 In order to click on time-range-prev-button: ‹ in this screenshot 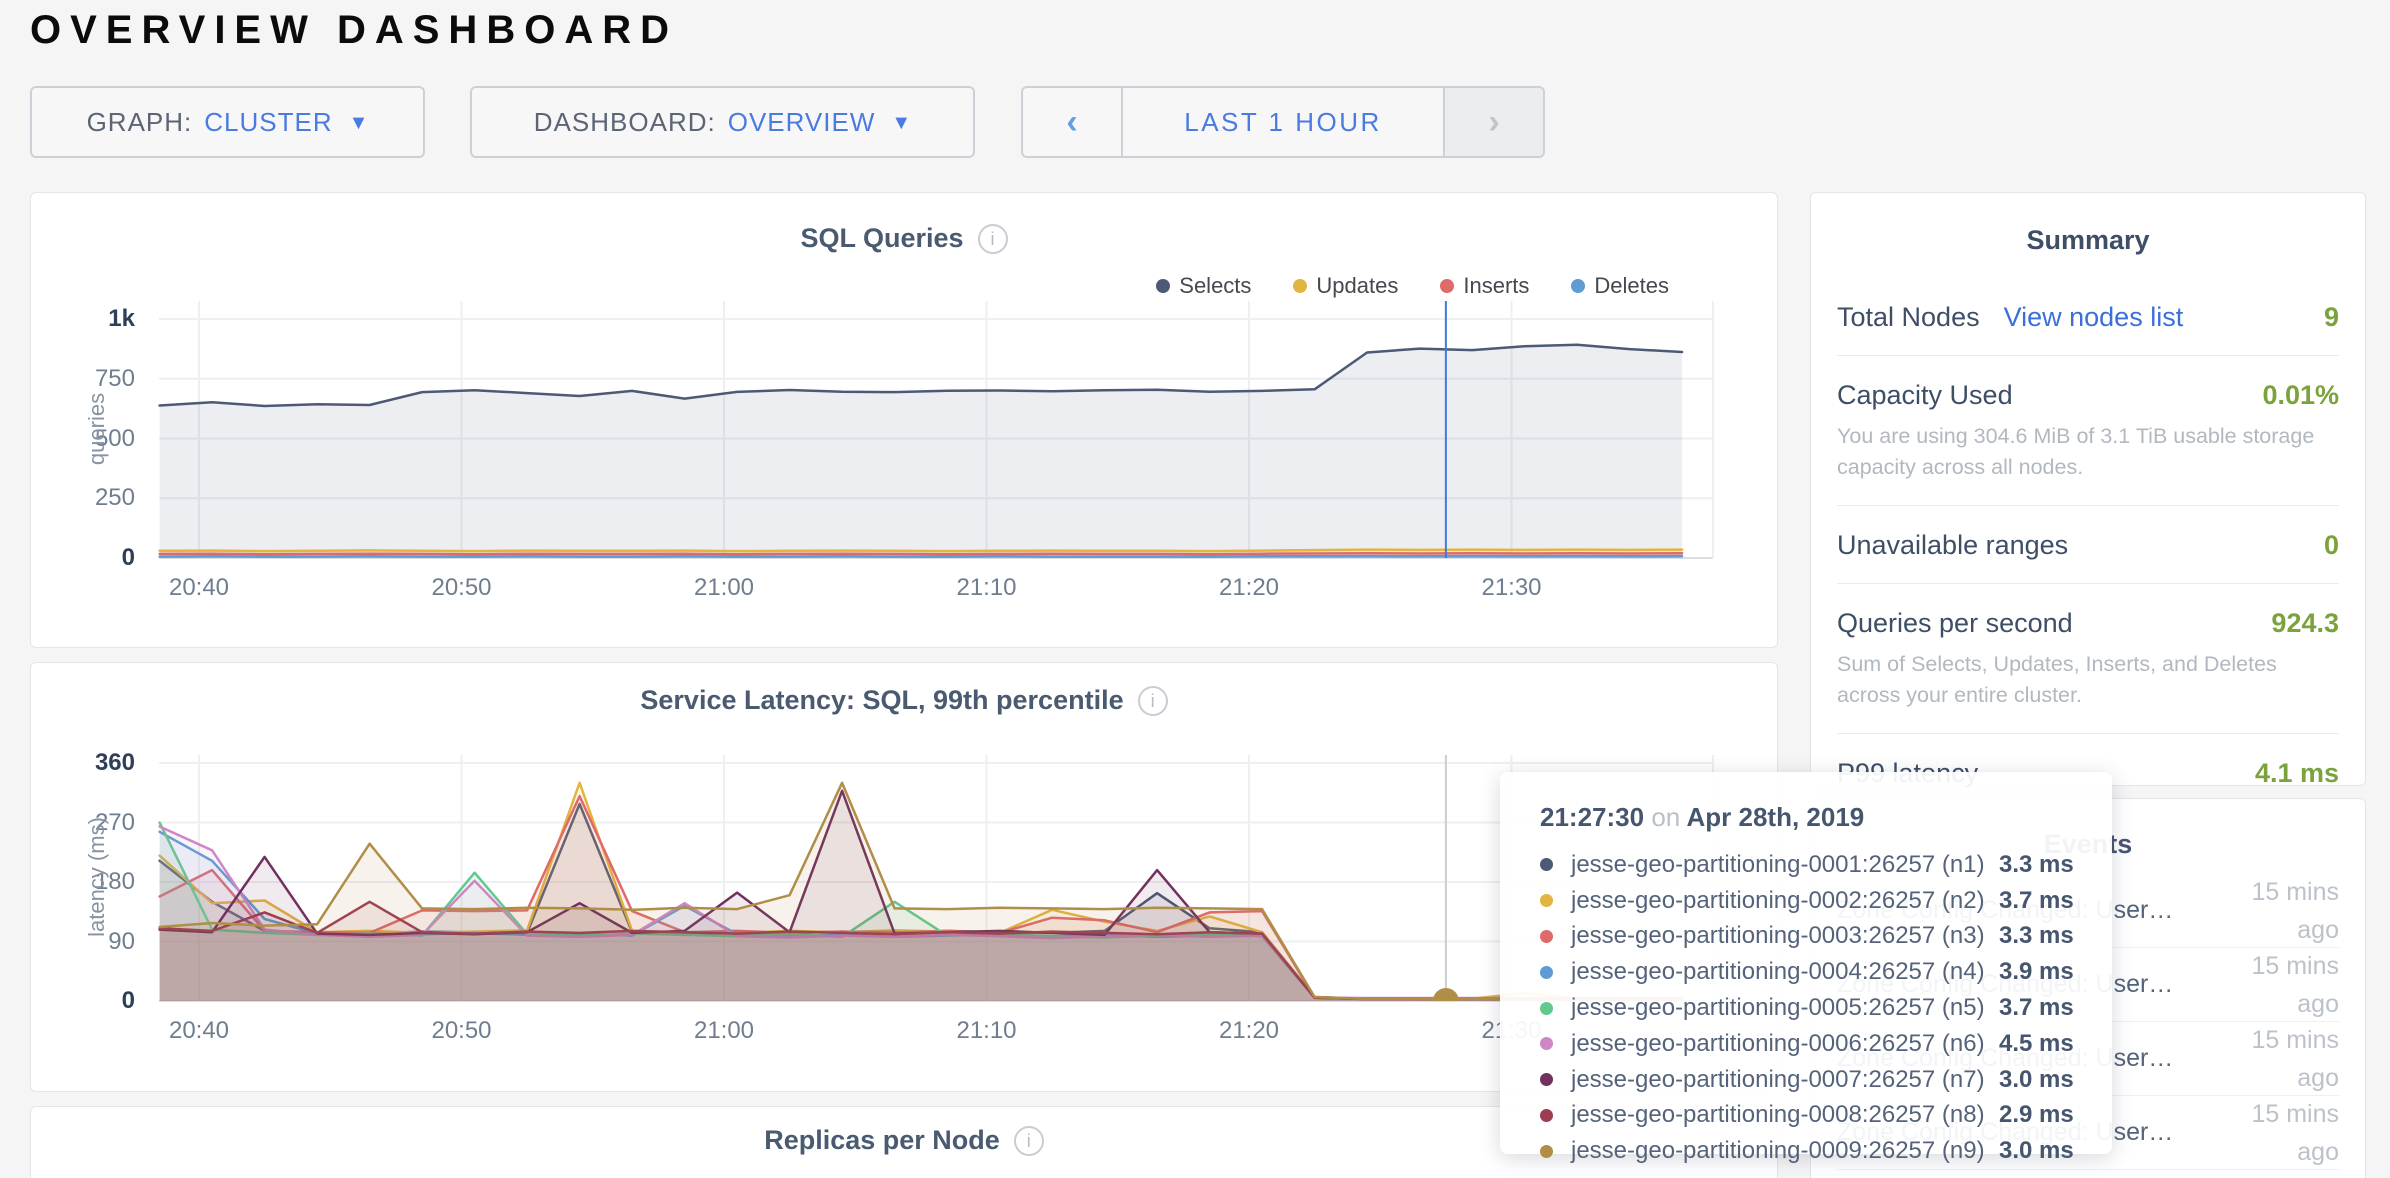, I will do `click(1073, 122)`.